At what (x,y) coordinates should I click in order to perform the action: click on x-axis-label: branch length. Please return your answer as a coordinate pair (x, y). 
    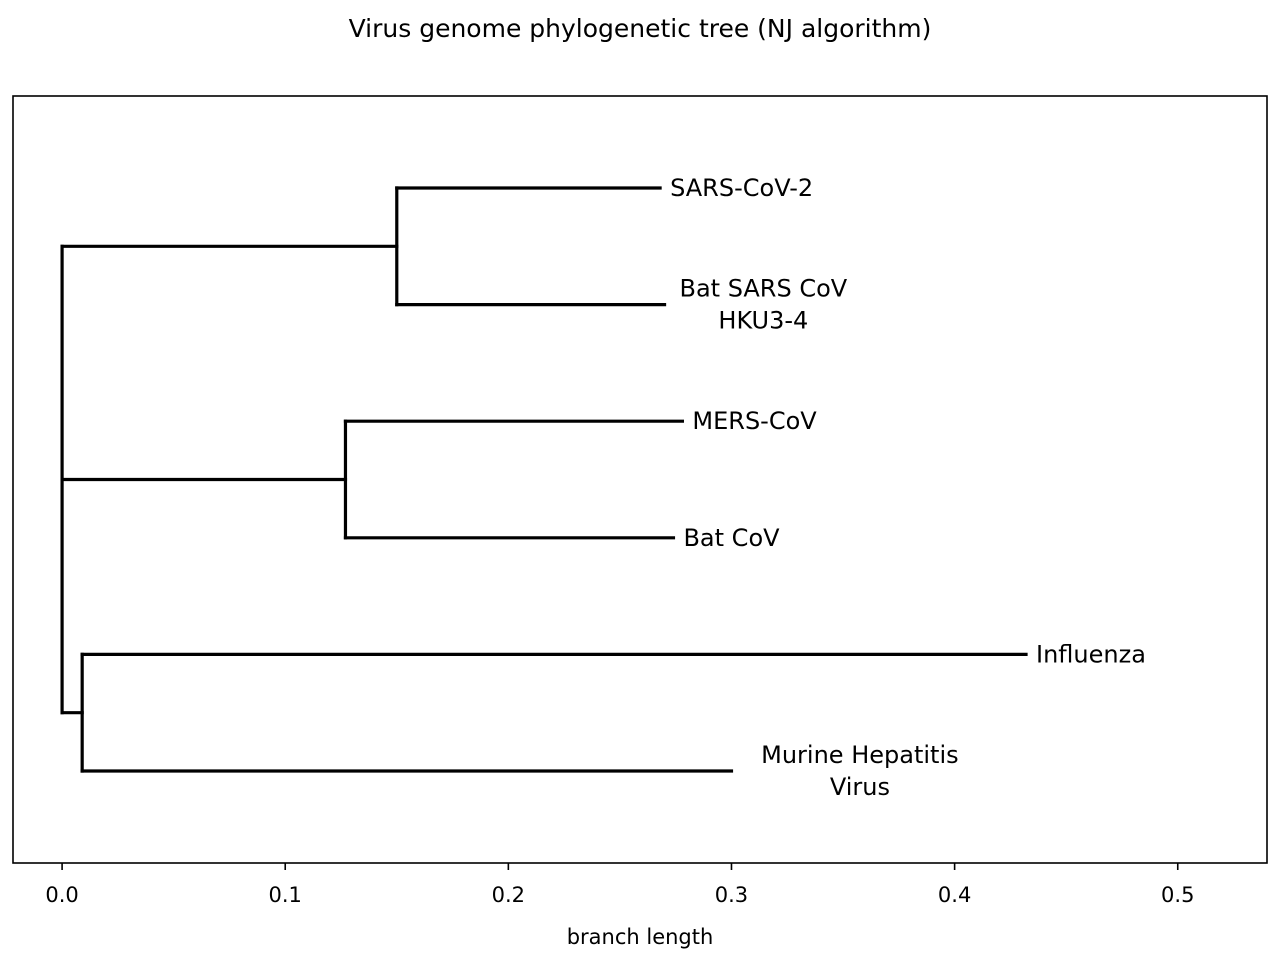
    Looking at the image, I should click on (640, 937).